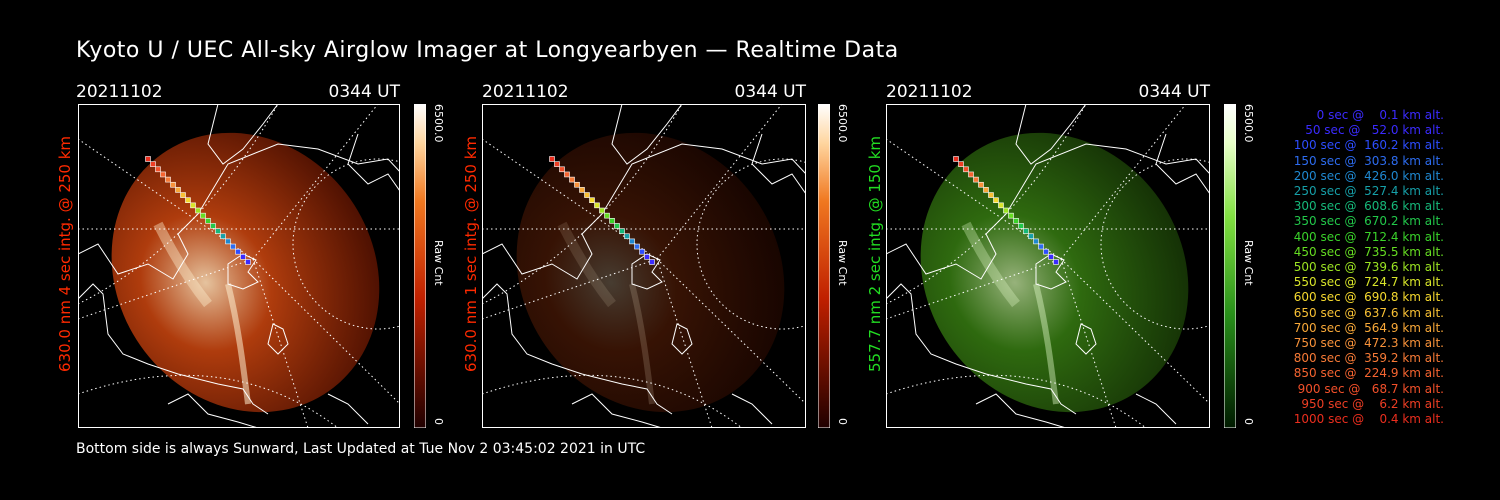 The height and width of the screenshot is (500, 1500). Describe the element at coordinates (438, 123) in the screenshot. I see `panel-1-colorbar-max: 6500.0` at that location.